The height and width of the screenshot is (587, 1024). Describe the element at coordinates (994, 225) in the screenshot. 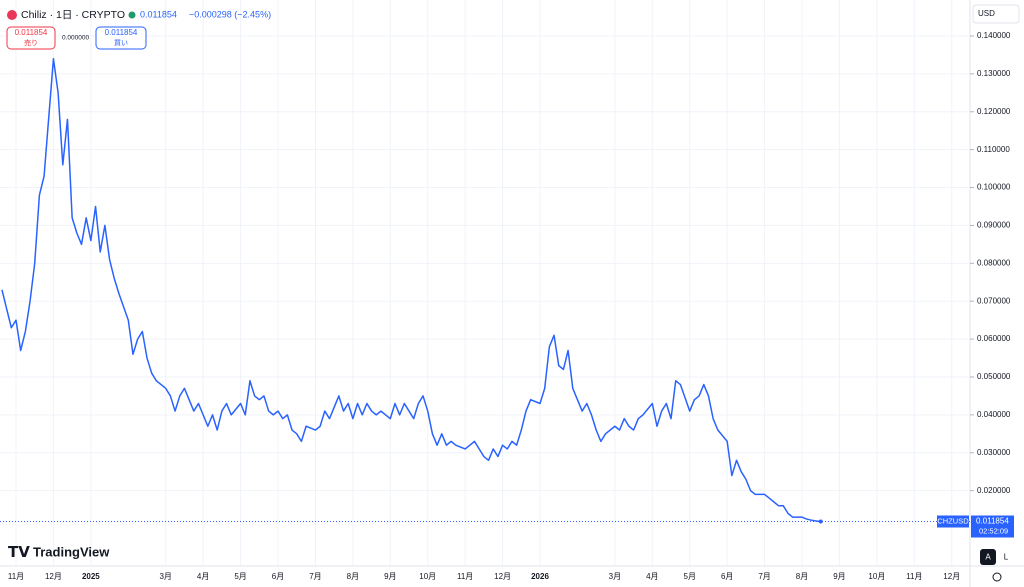

I see `y-tick-label: 0.090000` at that location.